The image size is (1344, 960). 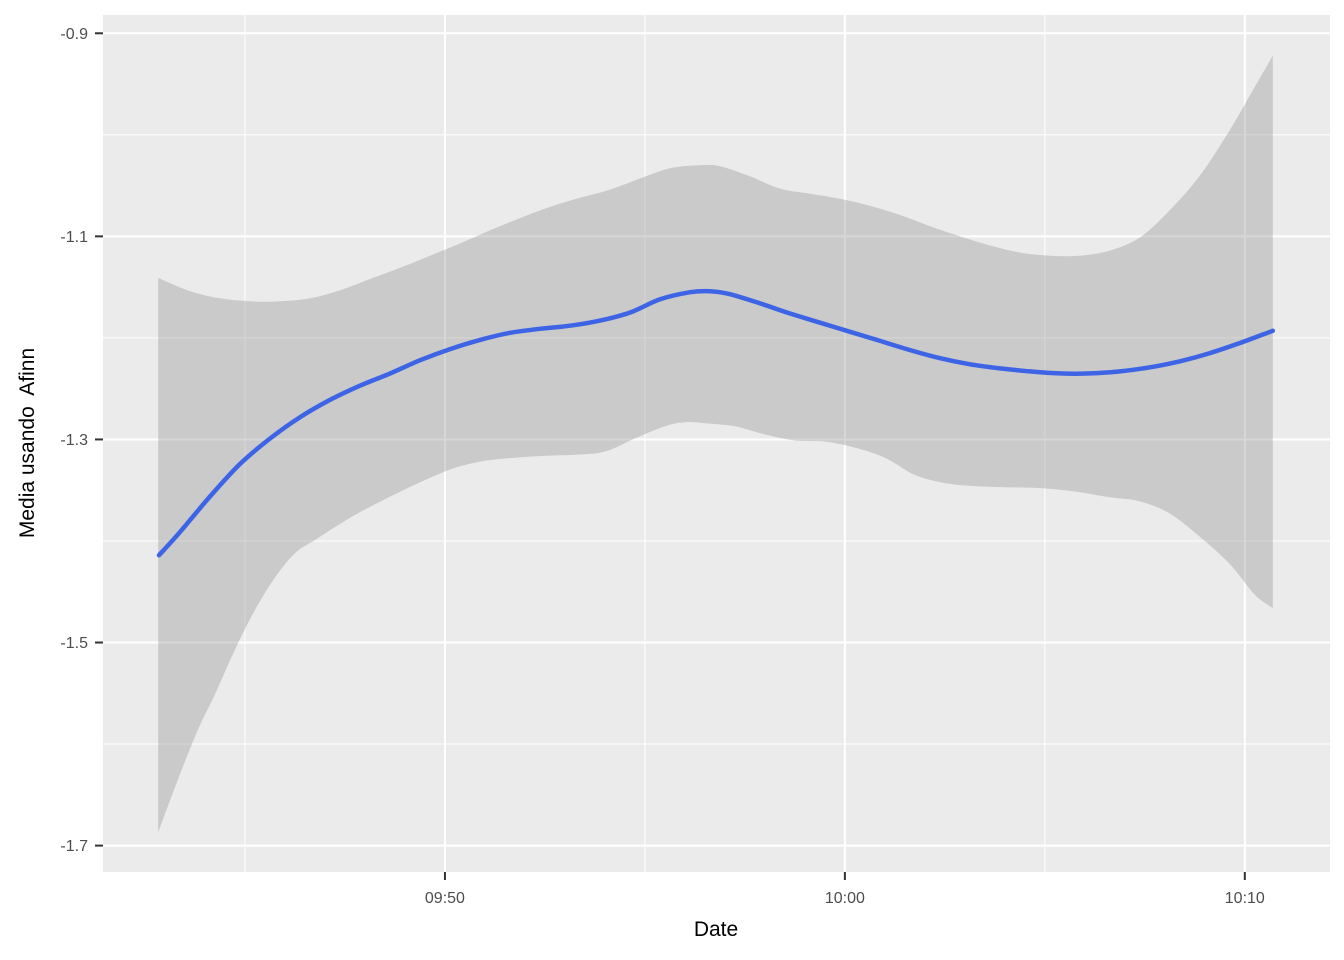 What do you see at coordinates (74, 34) in the screenshot?
I see `y-tick-label: -0.9` at bounding box center [74, 34].